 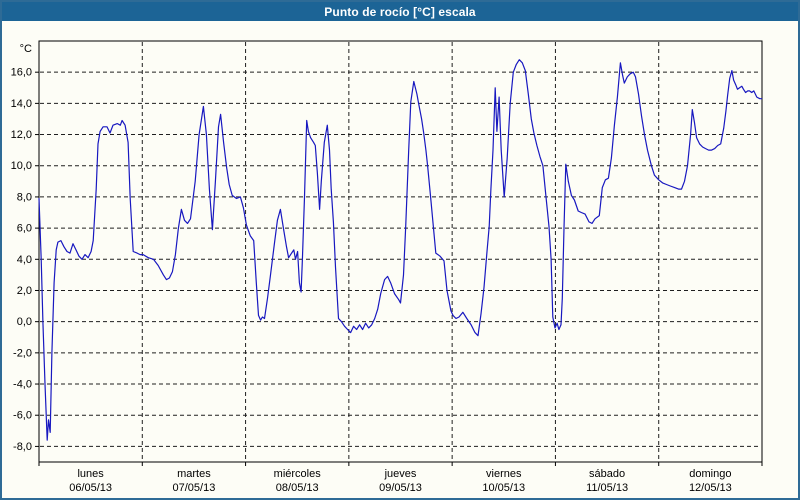 I want to click on x-day-name-label: jueves, so click(x=400, y=474).